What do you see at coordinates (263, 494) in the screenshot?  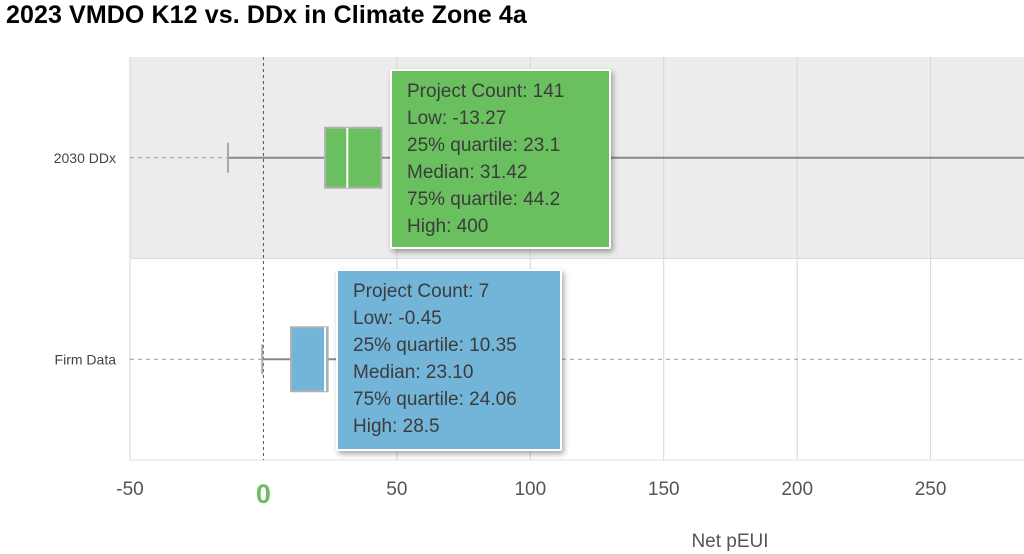 I see `x-tick-label-zero: 0` at bounding box center [263, 494].